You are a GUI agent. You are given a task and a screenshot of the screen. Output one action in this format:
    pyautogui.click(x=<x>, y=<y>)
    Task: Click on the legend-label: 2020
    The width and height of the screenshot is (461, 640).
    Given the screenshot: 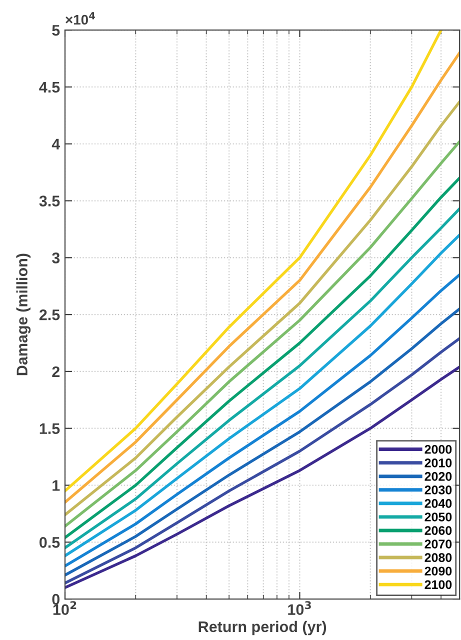 What is the action you would take?
    pyautogui.click(x=438, y=476)
    